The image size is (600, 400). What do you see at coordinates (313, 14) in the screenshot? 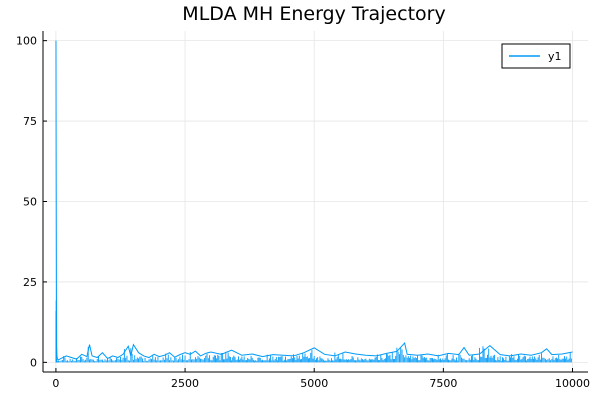
I see `chart-title: MLDA MH Energy Trajectory` at bounding box center [313, 14].